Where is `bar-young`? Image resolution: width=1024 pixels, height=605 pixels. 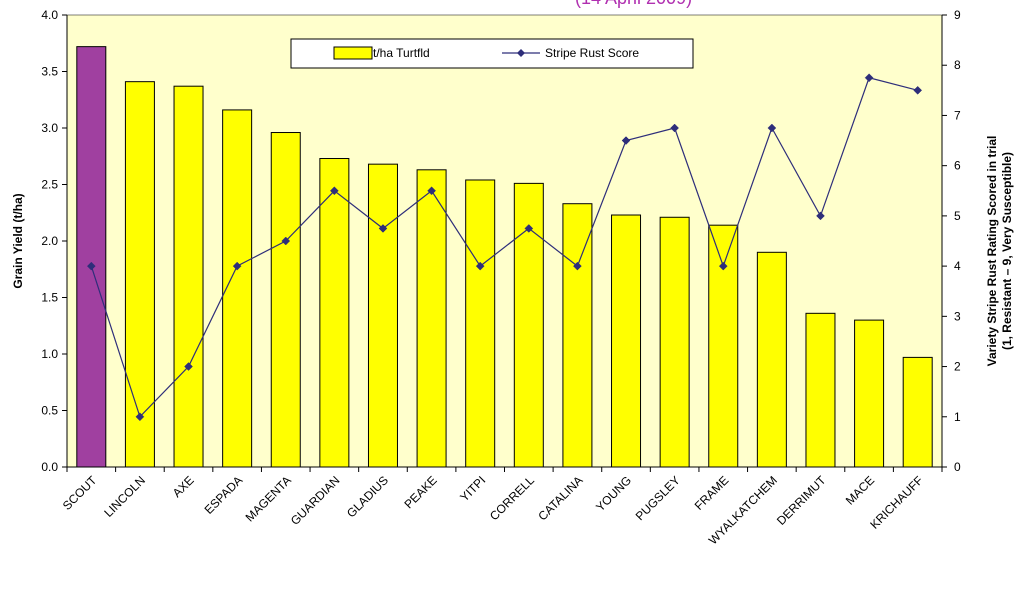 bar-young is located at coordinates (626, 341).